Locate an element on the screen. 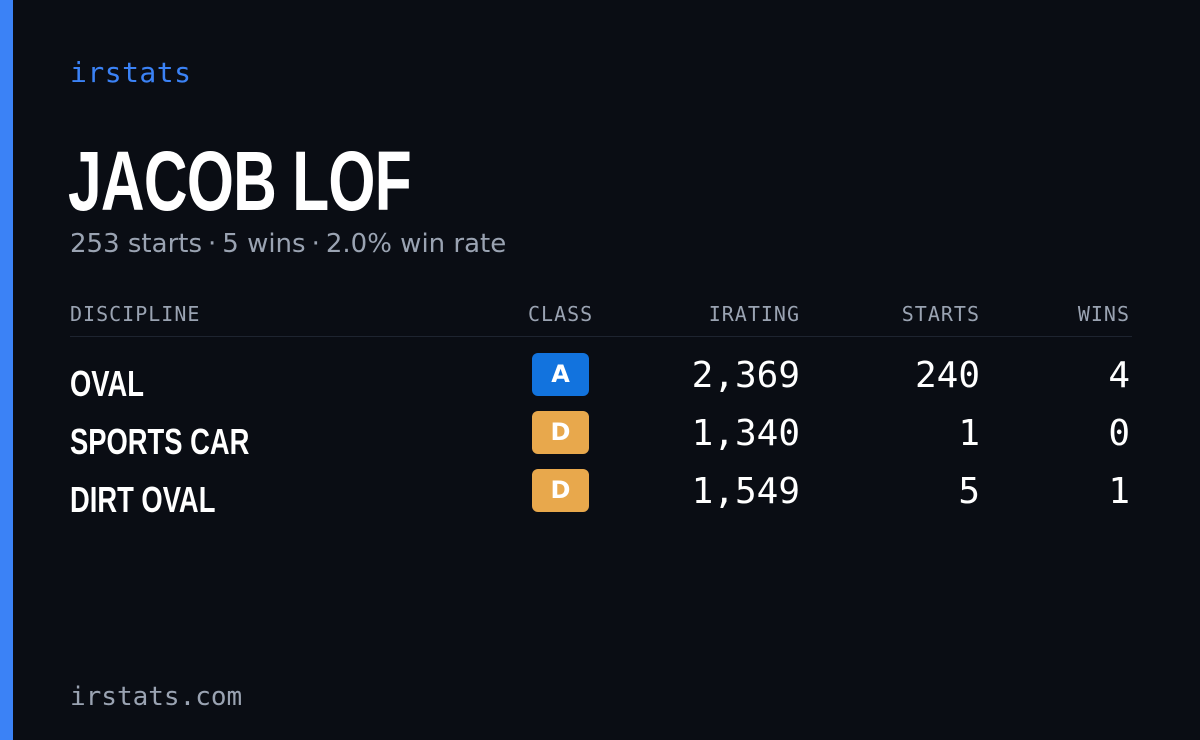  row-starts: 240 is located at coordinates (947, 375).